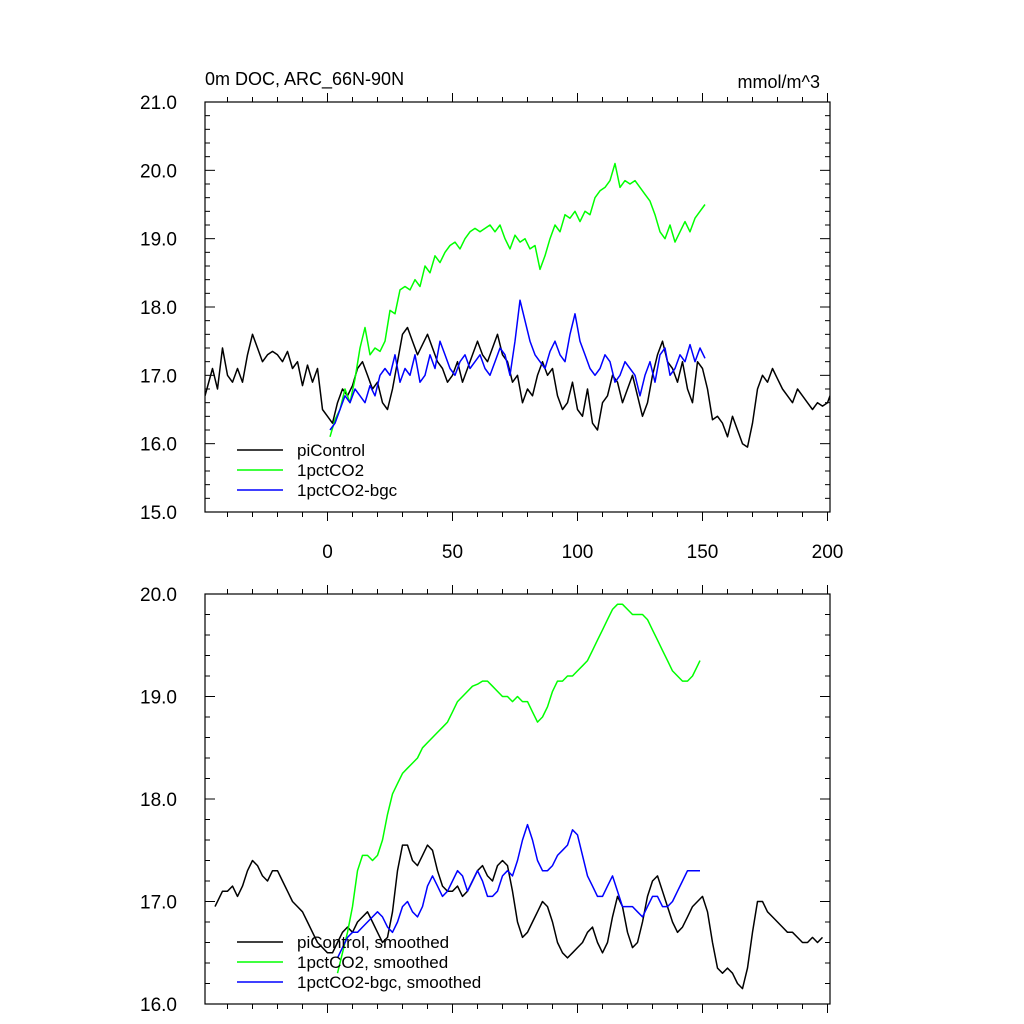  I want to click on series-line-1pctco2-smoothed, so click(518, 788).